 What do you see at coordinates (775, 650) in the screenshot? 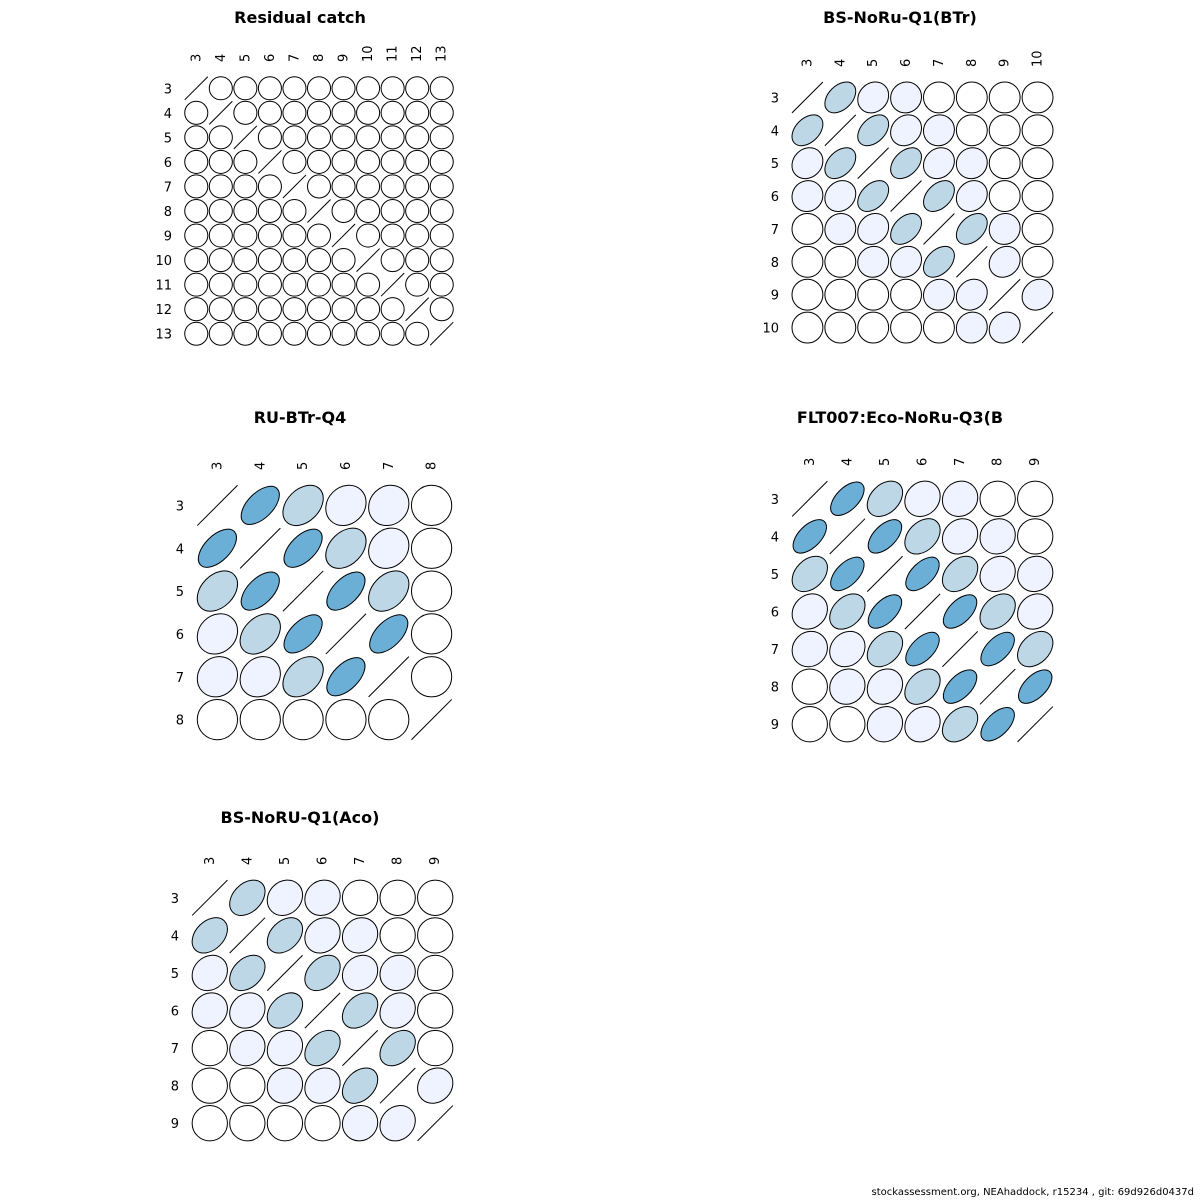
I see `row-tick-label: 7` at bounding box center [775, 650].